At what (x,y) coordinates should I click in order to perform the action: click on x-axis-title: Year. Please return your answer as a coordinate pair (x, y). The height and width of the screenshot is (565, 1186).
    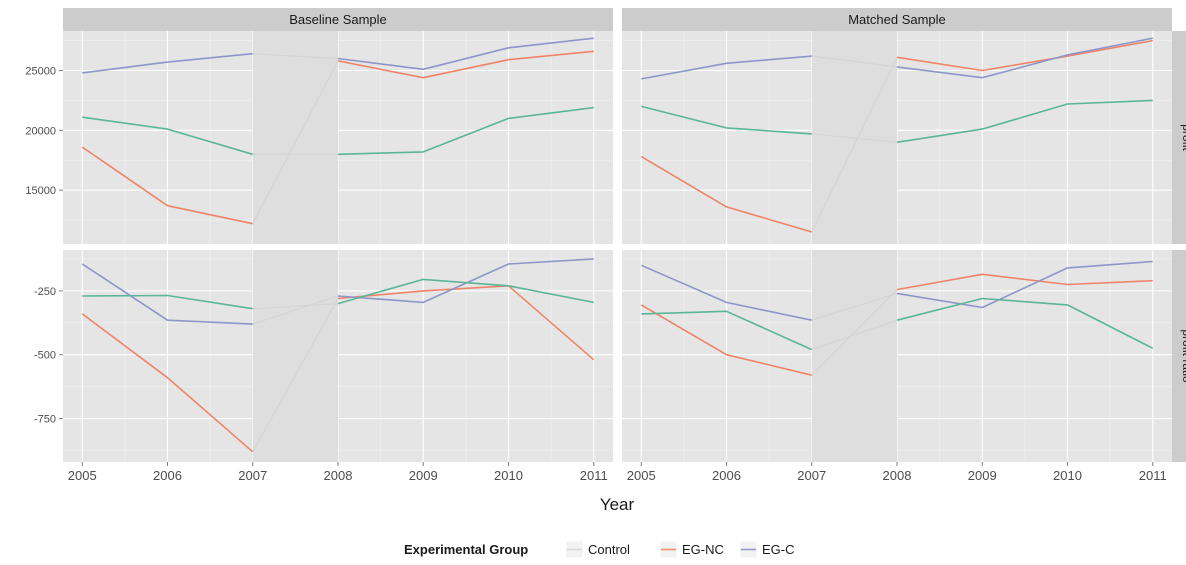
    Looking at the image, I should click on (617, 504).